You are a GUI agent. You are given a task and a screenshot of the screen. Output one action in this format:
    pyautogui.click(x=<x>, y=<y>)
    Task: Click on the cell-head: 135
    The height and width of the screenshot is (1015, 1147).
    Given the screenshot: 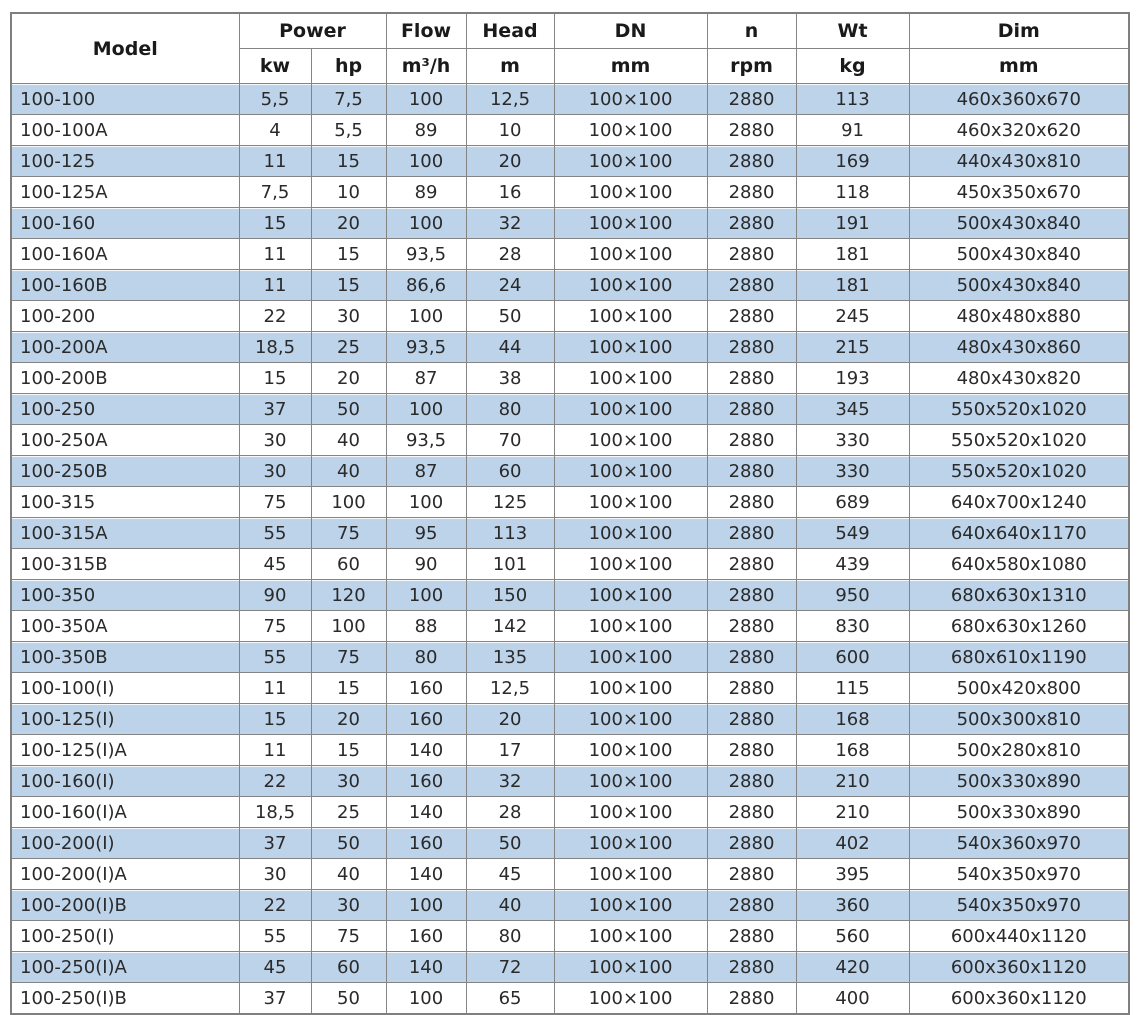 What is the action you would take?
    pyautogui.click(x=510, y=657)
    